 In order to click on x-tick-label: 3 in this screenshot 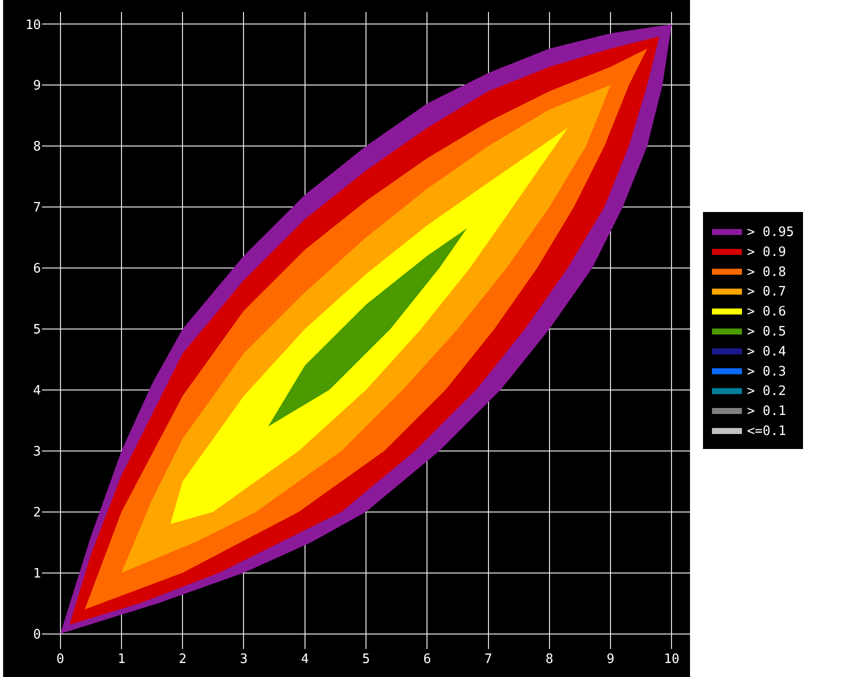, I will do `click(244, 659)`.